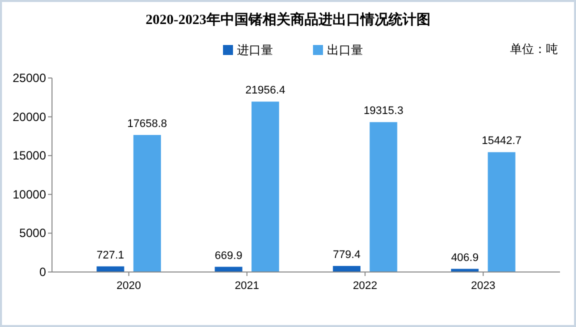  I want to click on text: 单位：吨, so click(534, 49).